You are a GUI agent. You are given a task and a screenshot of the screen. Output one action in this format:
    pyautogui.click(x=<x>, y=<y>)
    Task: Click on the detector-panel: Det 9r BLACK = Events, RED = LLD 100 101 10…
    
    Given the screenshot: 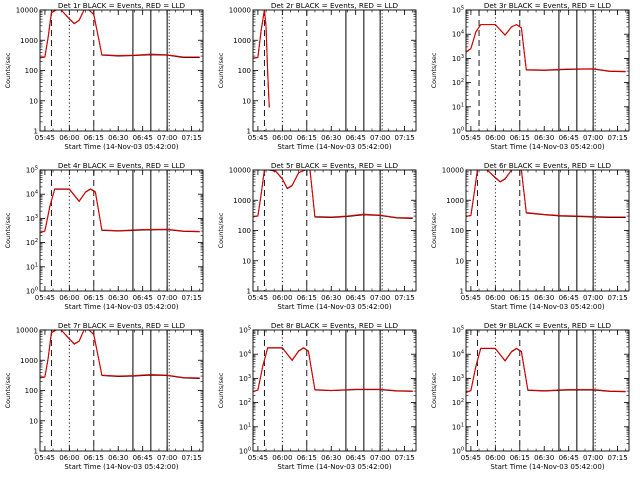 What is the action you would take?
    pyautogui.click(x=532, y=400)
    